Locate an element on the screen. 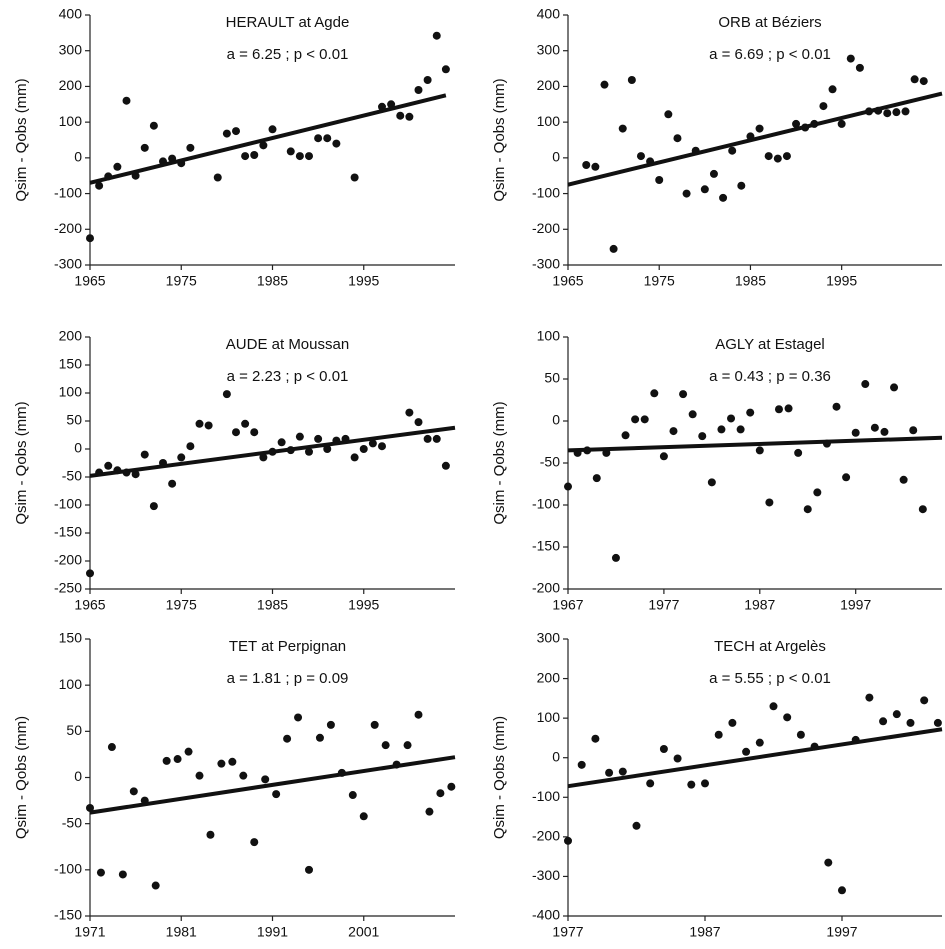  x-tick-label: 1995 is located at coordinates (841, 281).